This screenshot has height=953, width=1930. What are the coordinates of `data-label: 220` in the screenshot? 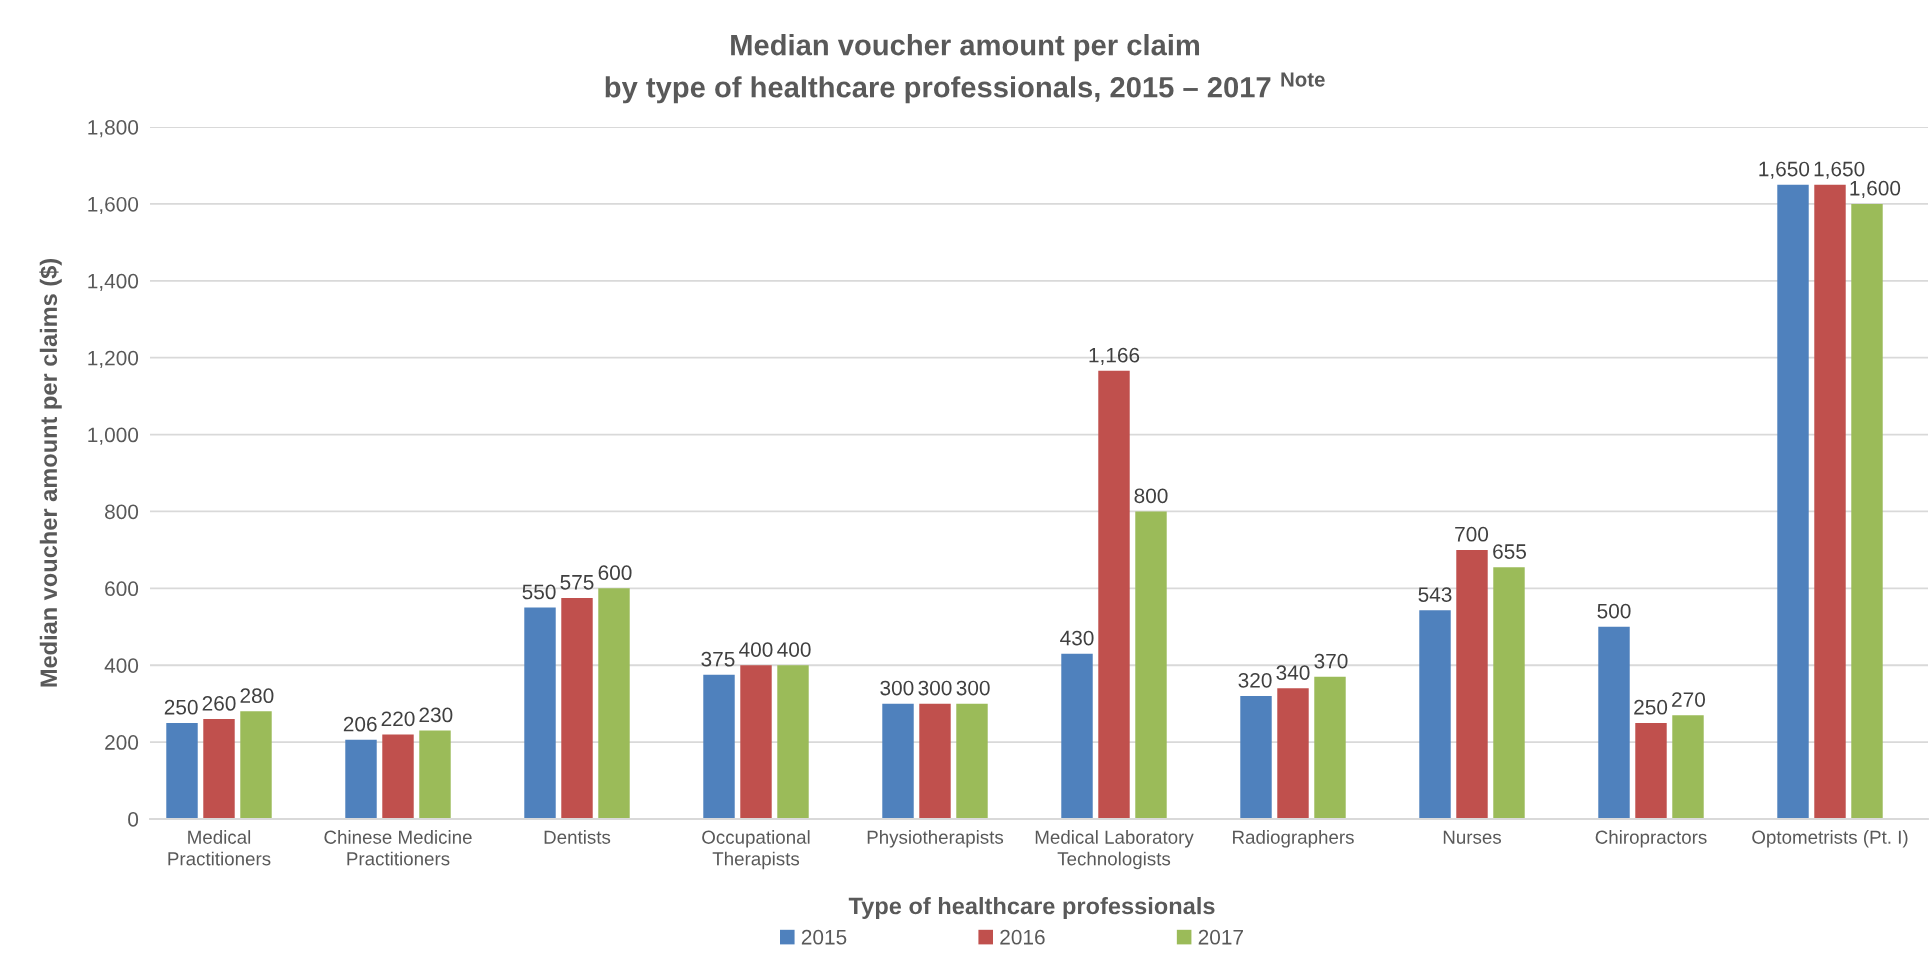 It's located at (398, 719).